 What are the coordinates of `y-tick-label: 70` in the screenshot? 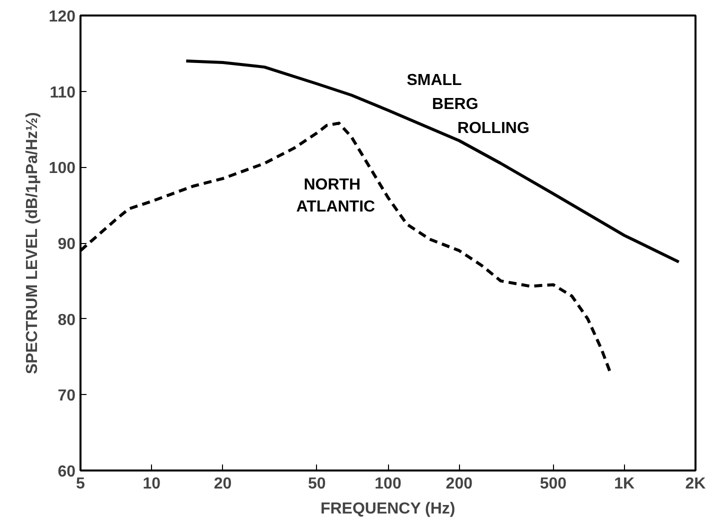 It's located at (67, 396).